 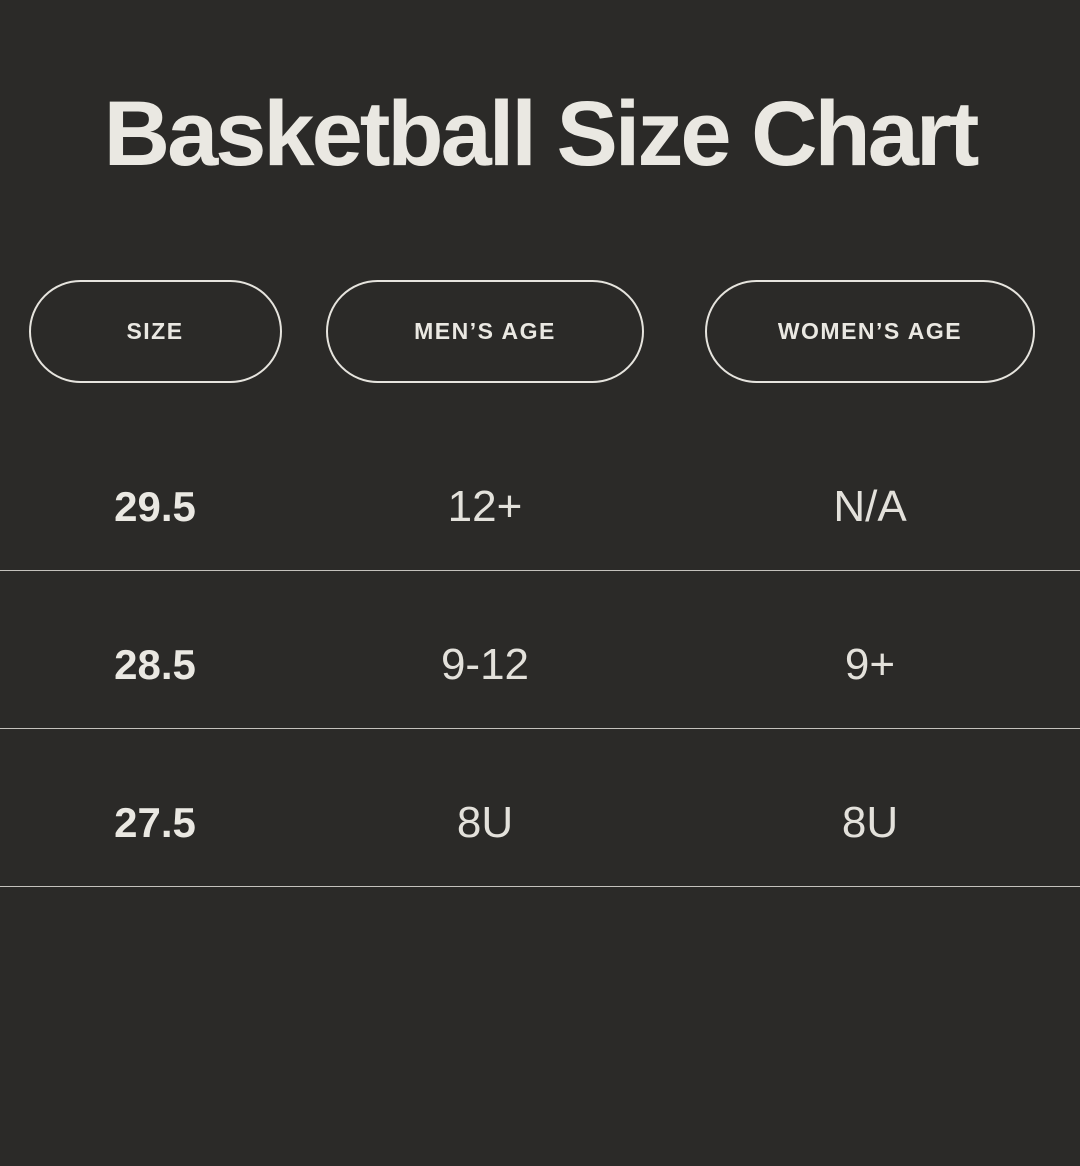 I want to click on table-row: 28.5 9-12 9+, so click(x=540, y=650).